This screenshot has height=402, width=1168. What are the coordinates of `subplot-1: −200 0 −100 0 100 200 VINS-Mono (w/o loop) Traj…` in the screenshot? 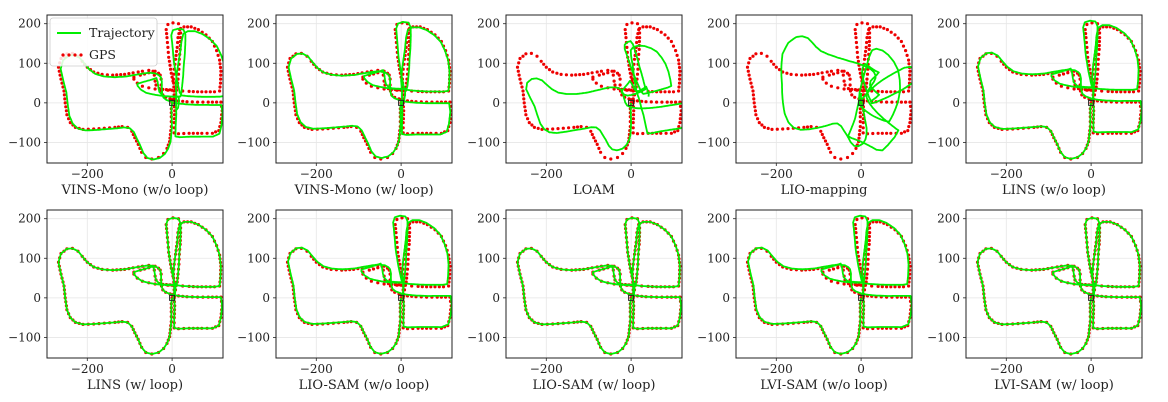 It's located at (116, 106).